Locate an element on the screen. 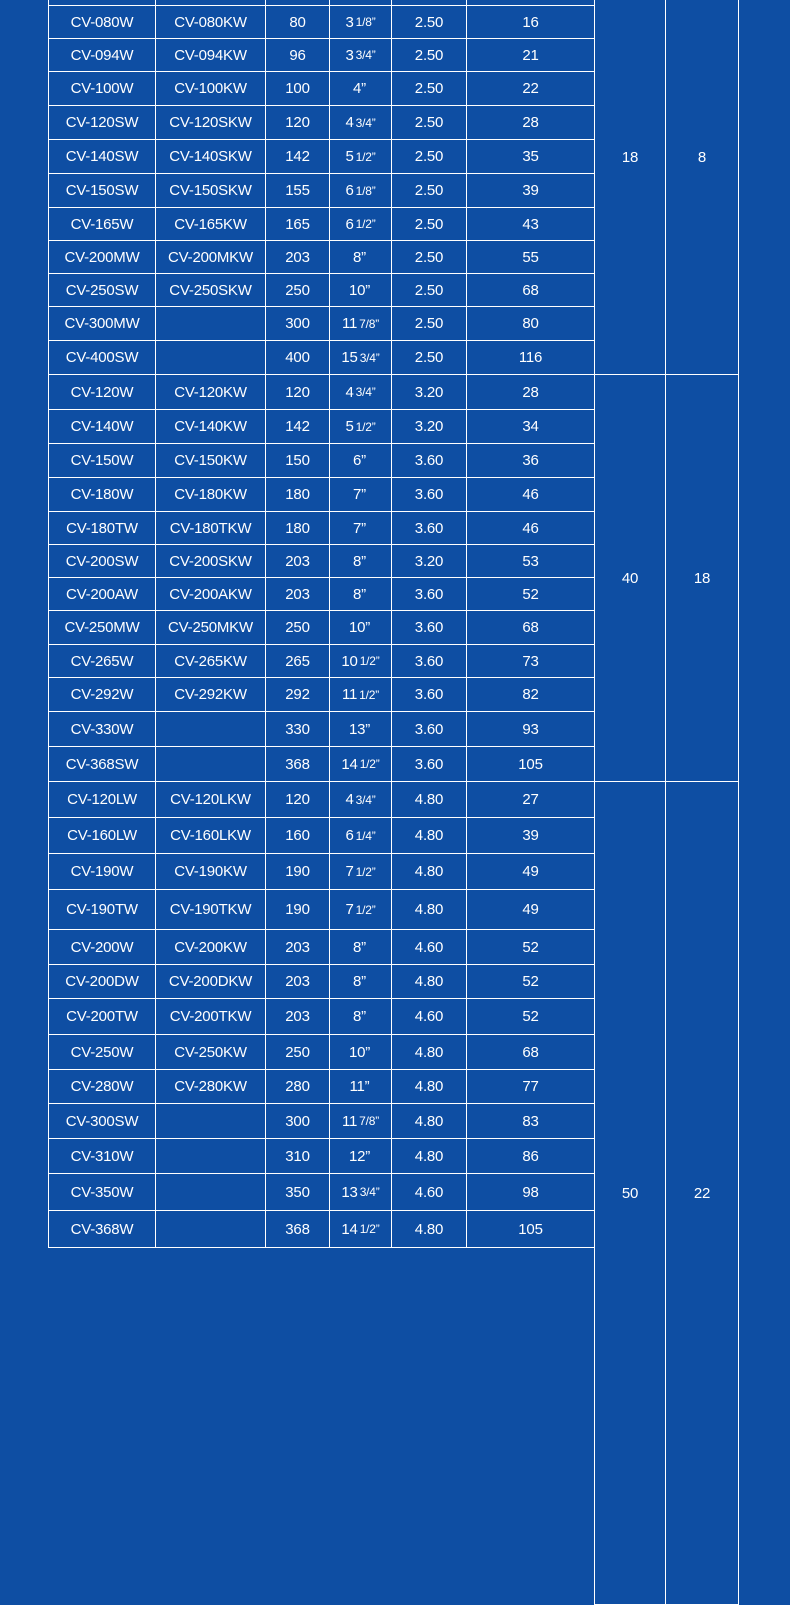  quantity-text: 116 is located at coordinates (530, 357).